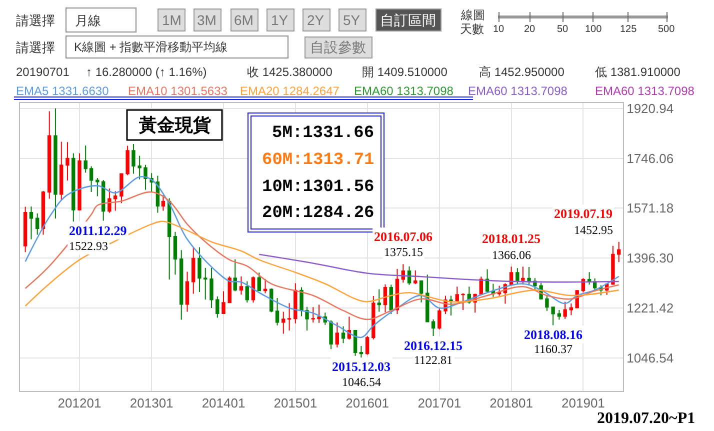 The height and width of the screenshot is (431, 714). Describe the element at coordinates (178, 91) in the screenshot. I see `text: EMA10 1301.5633` at that location.